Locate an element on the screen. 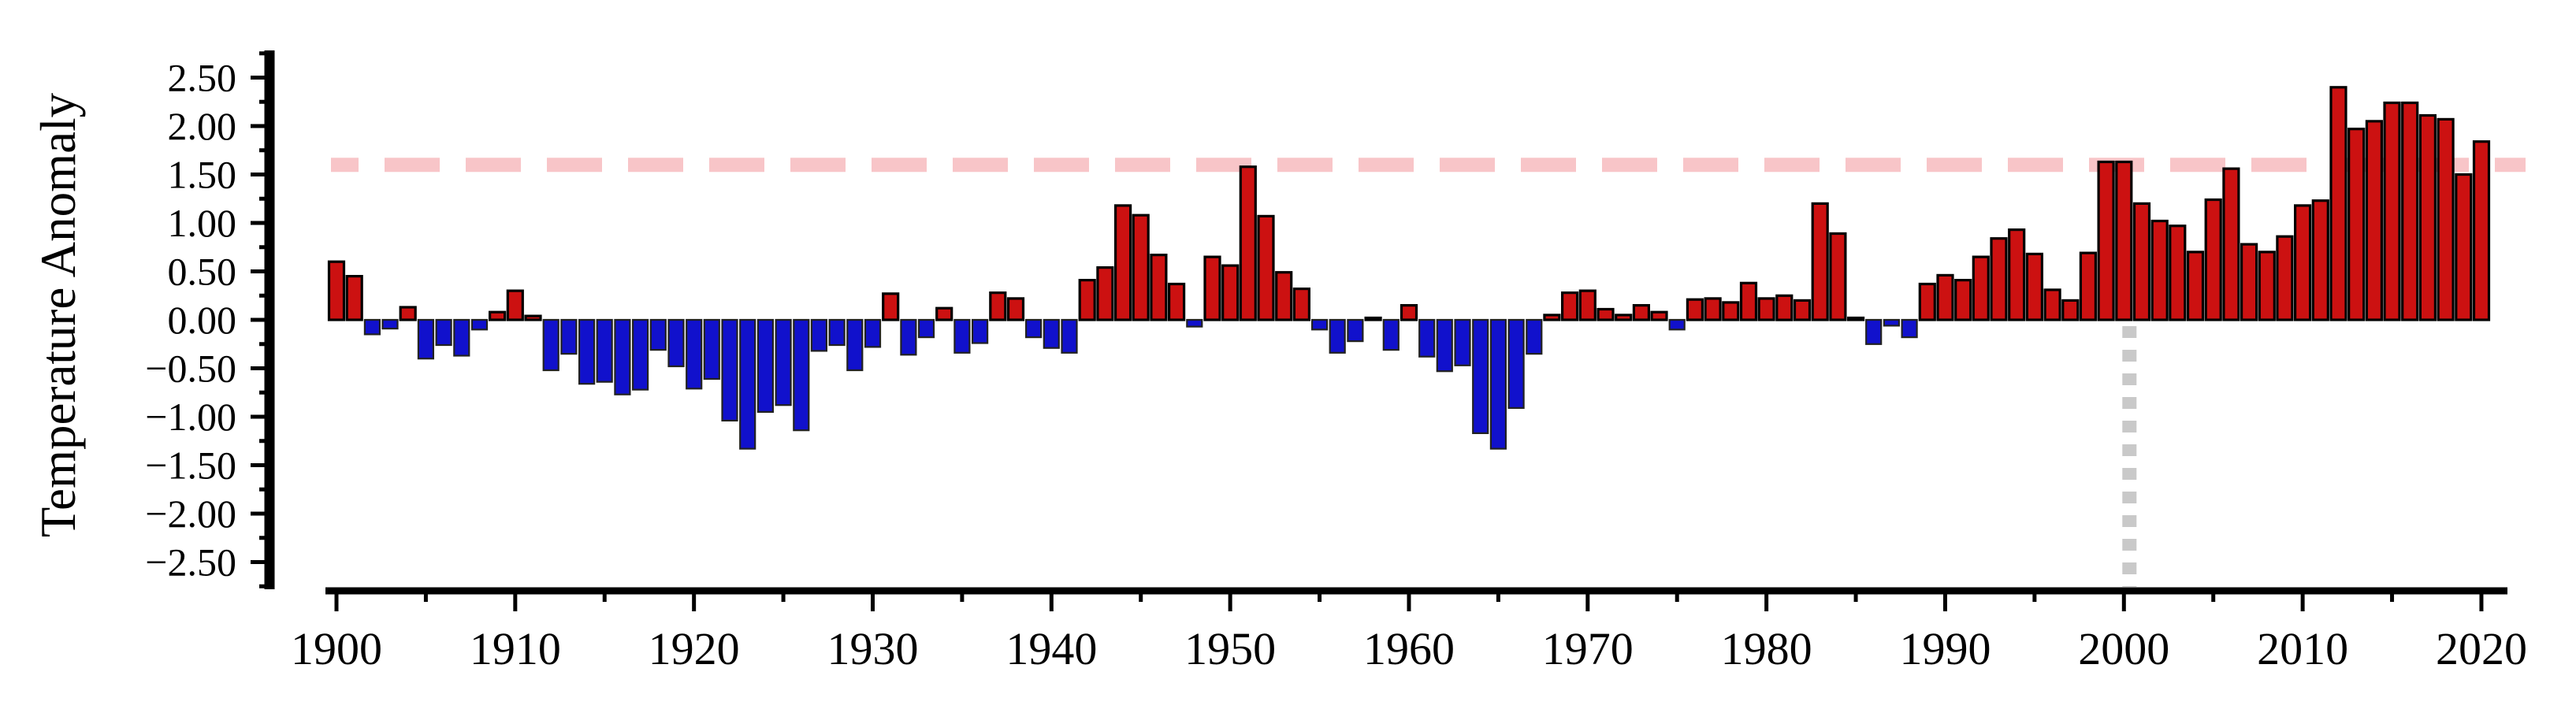 This screenshot has width=2576, height=709. bar-1901 is located at coordinates (354, 298).